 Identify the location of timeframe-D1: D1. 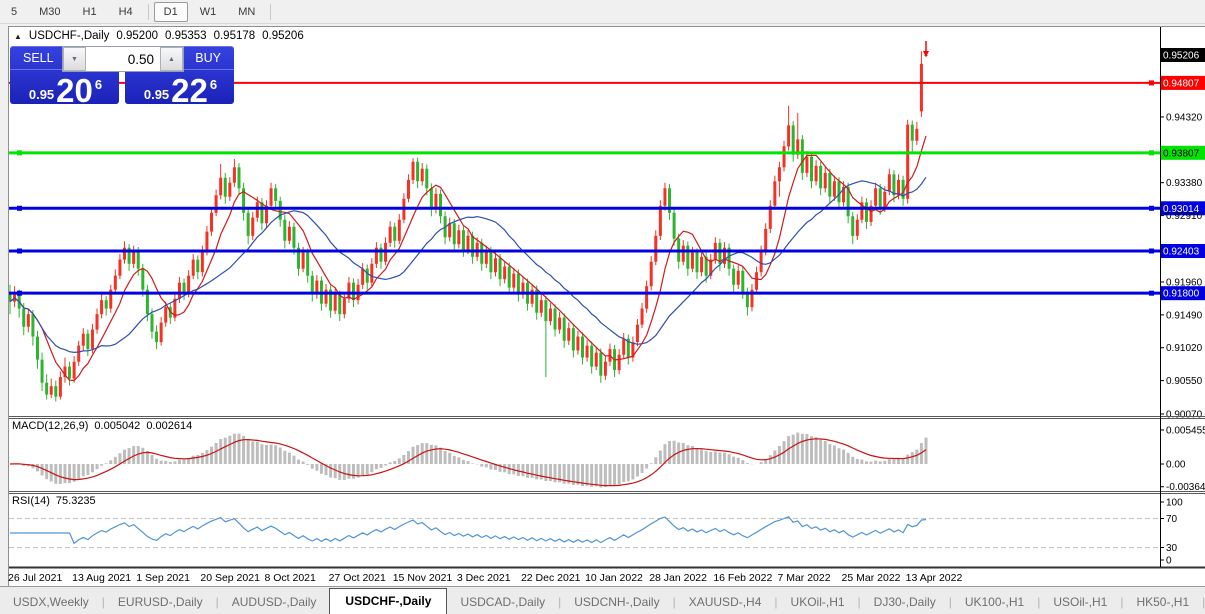
(170, 11).